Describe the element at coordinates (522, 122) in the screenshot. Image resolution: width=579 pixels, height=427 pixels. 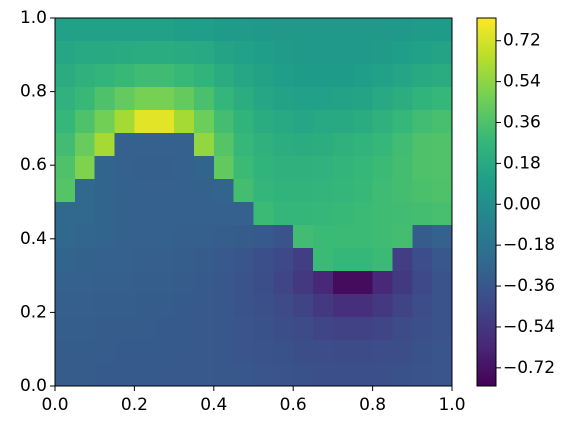
I see `colorbar-tick-label: 0.36` at that location.